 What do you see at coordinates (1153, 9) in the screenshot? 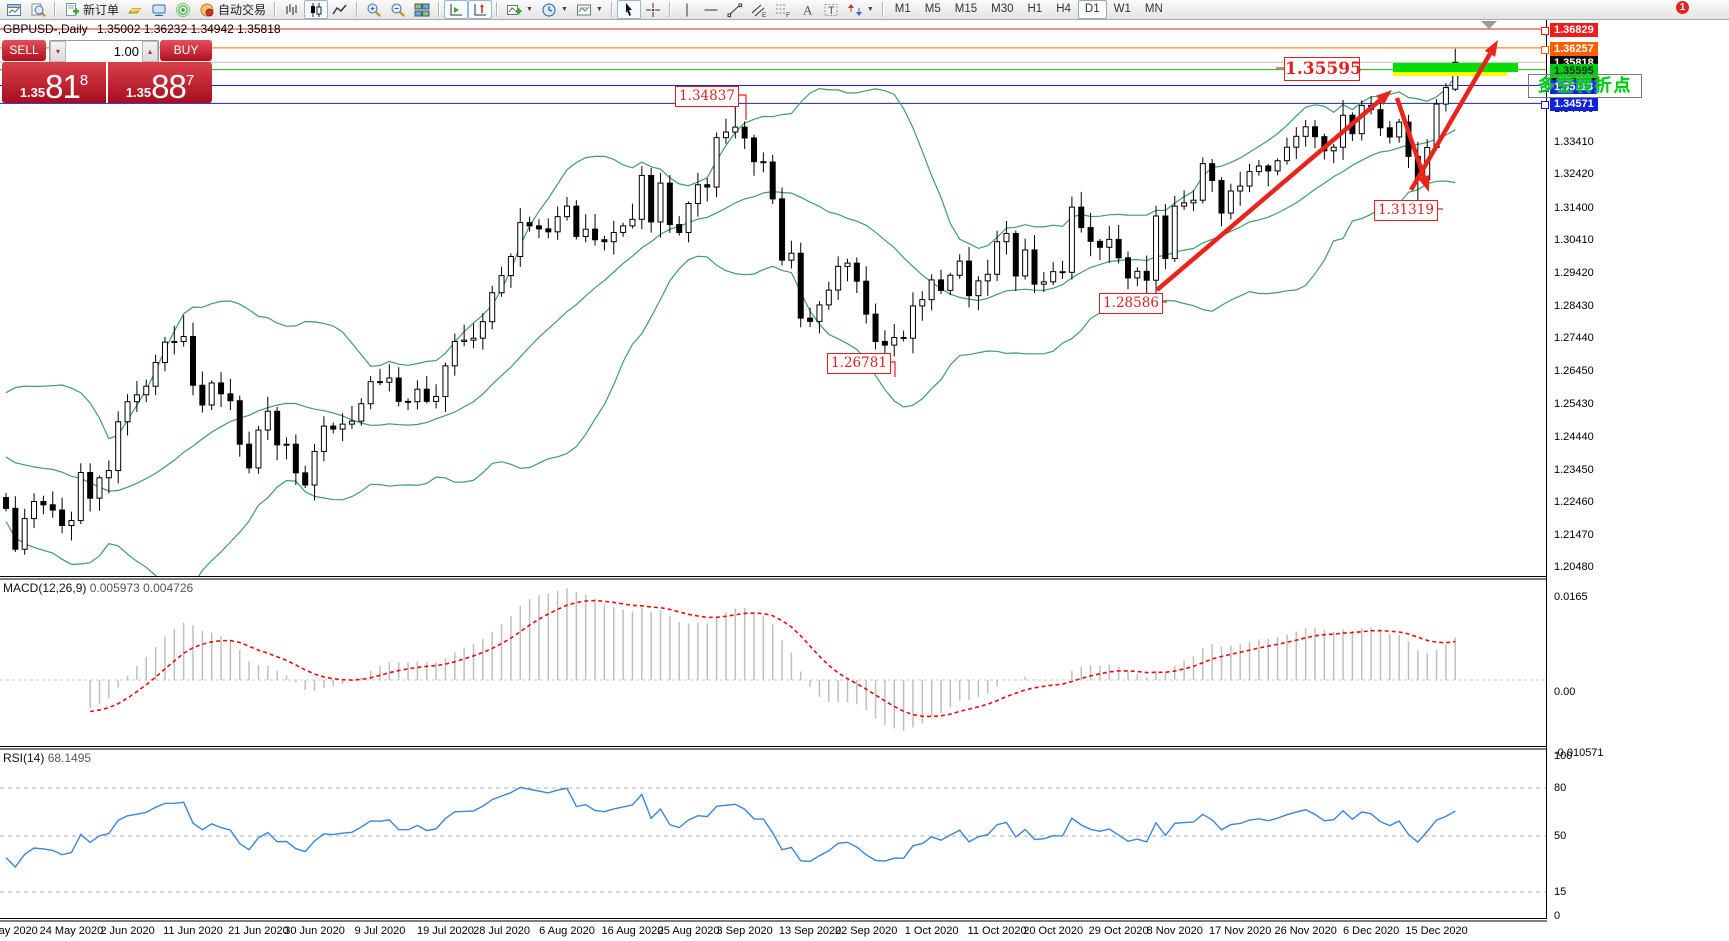
I see `timeframe-mn-button: MN` at bounding box center [1153, 9].